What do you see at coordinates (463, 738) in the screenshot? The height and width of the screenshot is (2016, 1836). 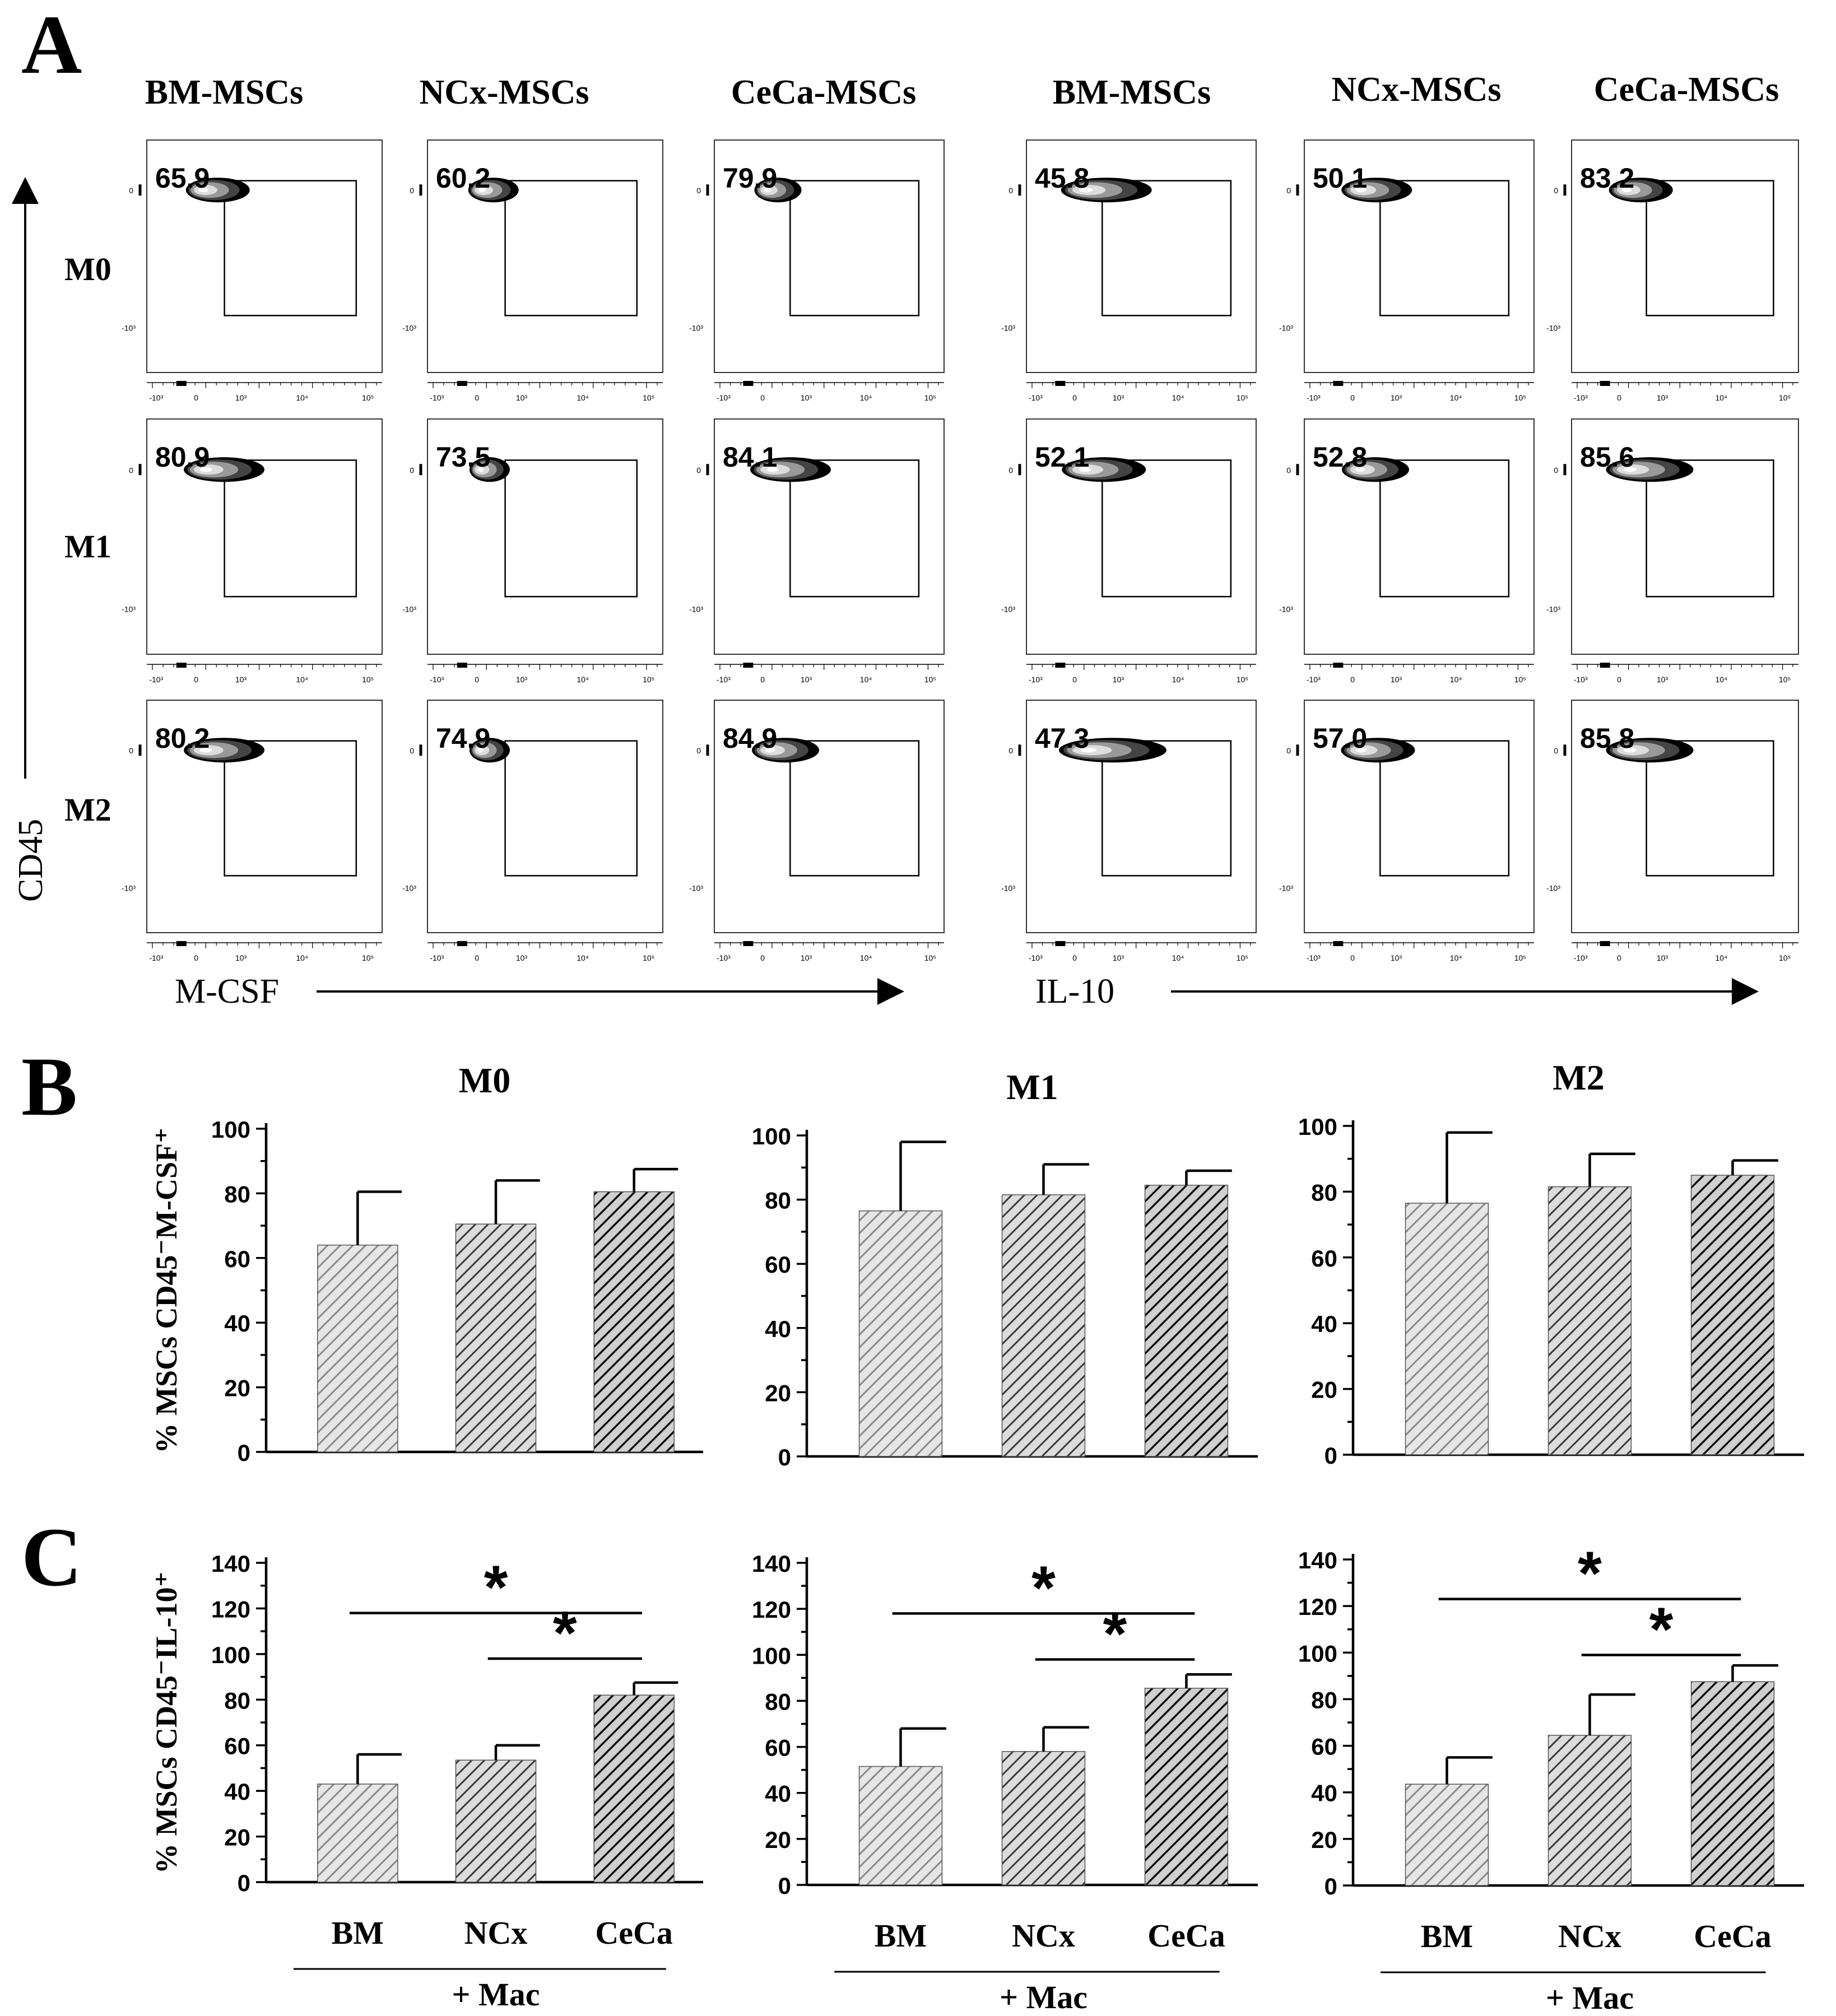 I see `gate-percentage: 74.9` at bounding box center [463, 738].